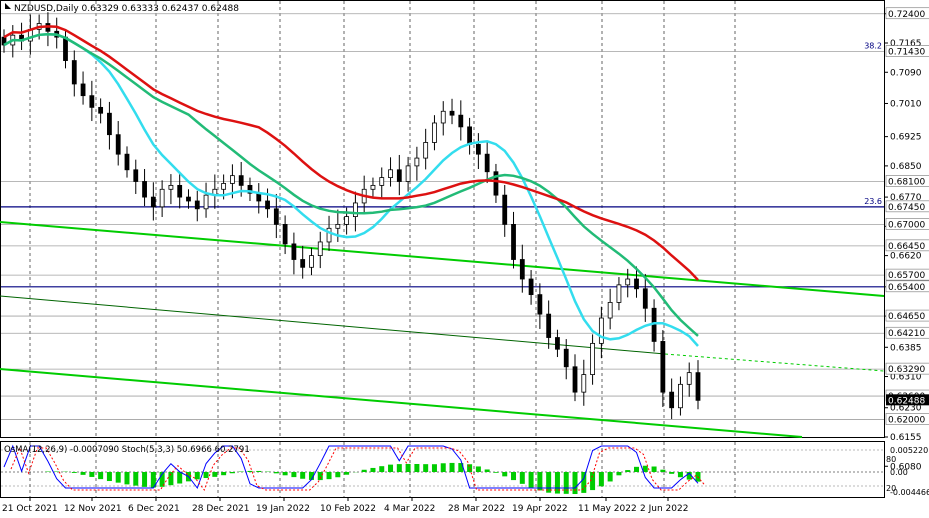  What do you see at coordinates (154, 509) in the screenshot?
I see `date-label: 6 Dec 2021` at bounding box center [154, 509].